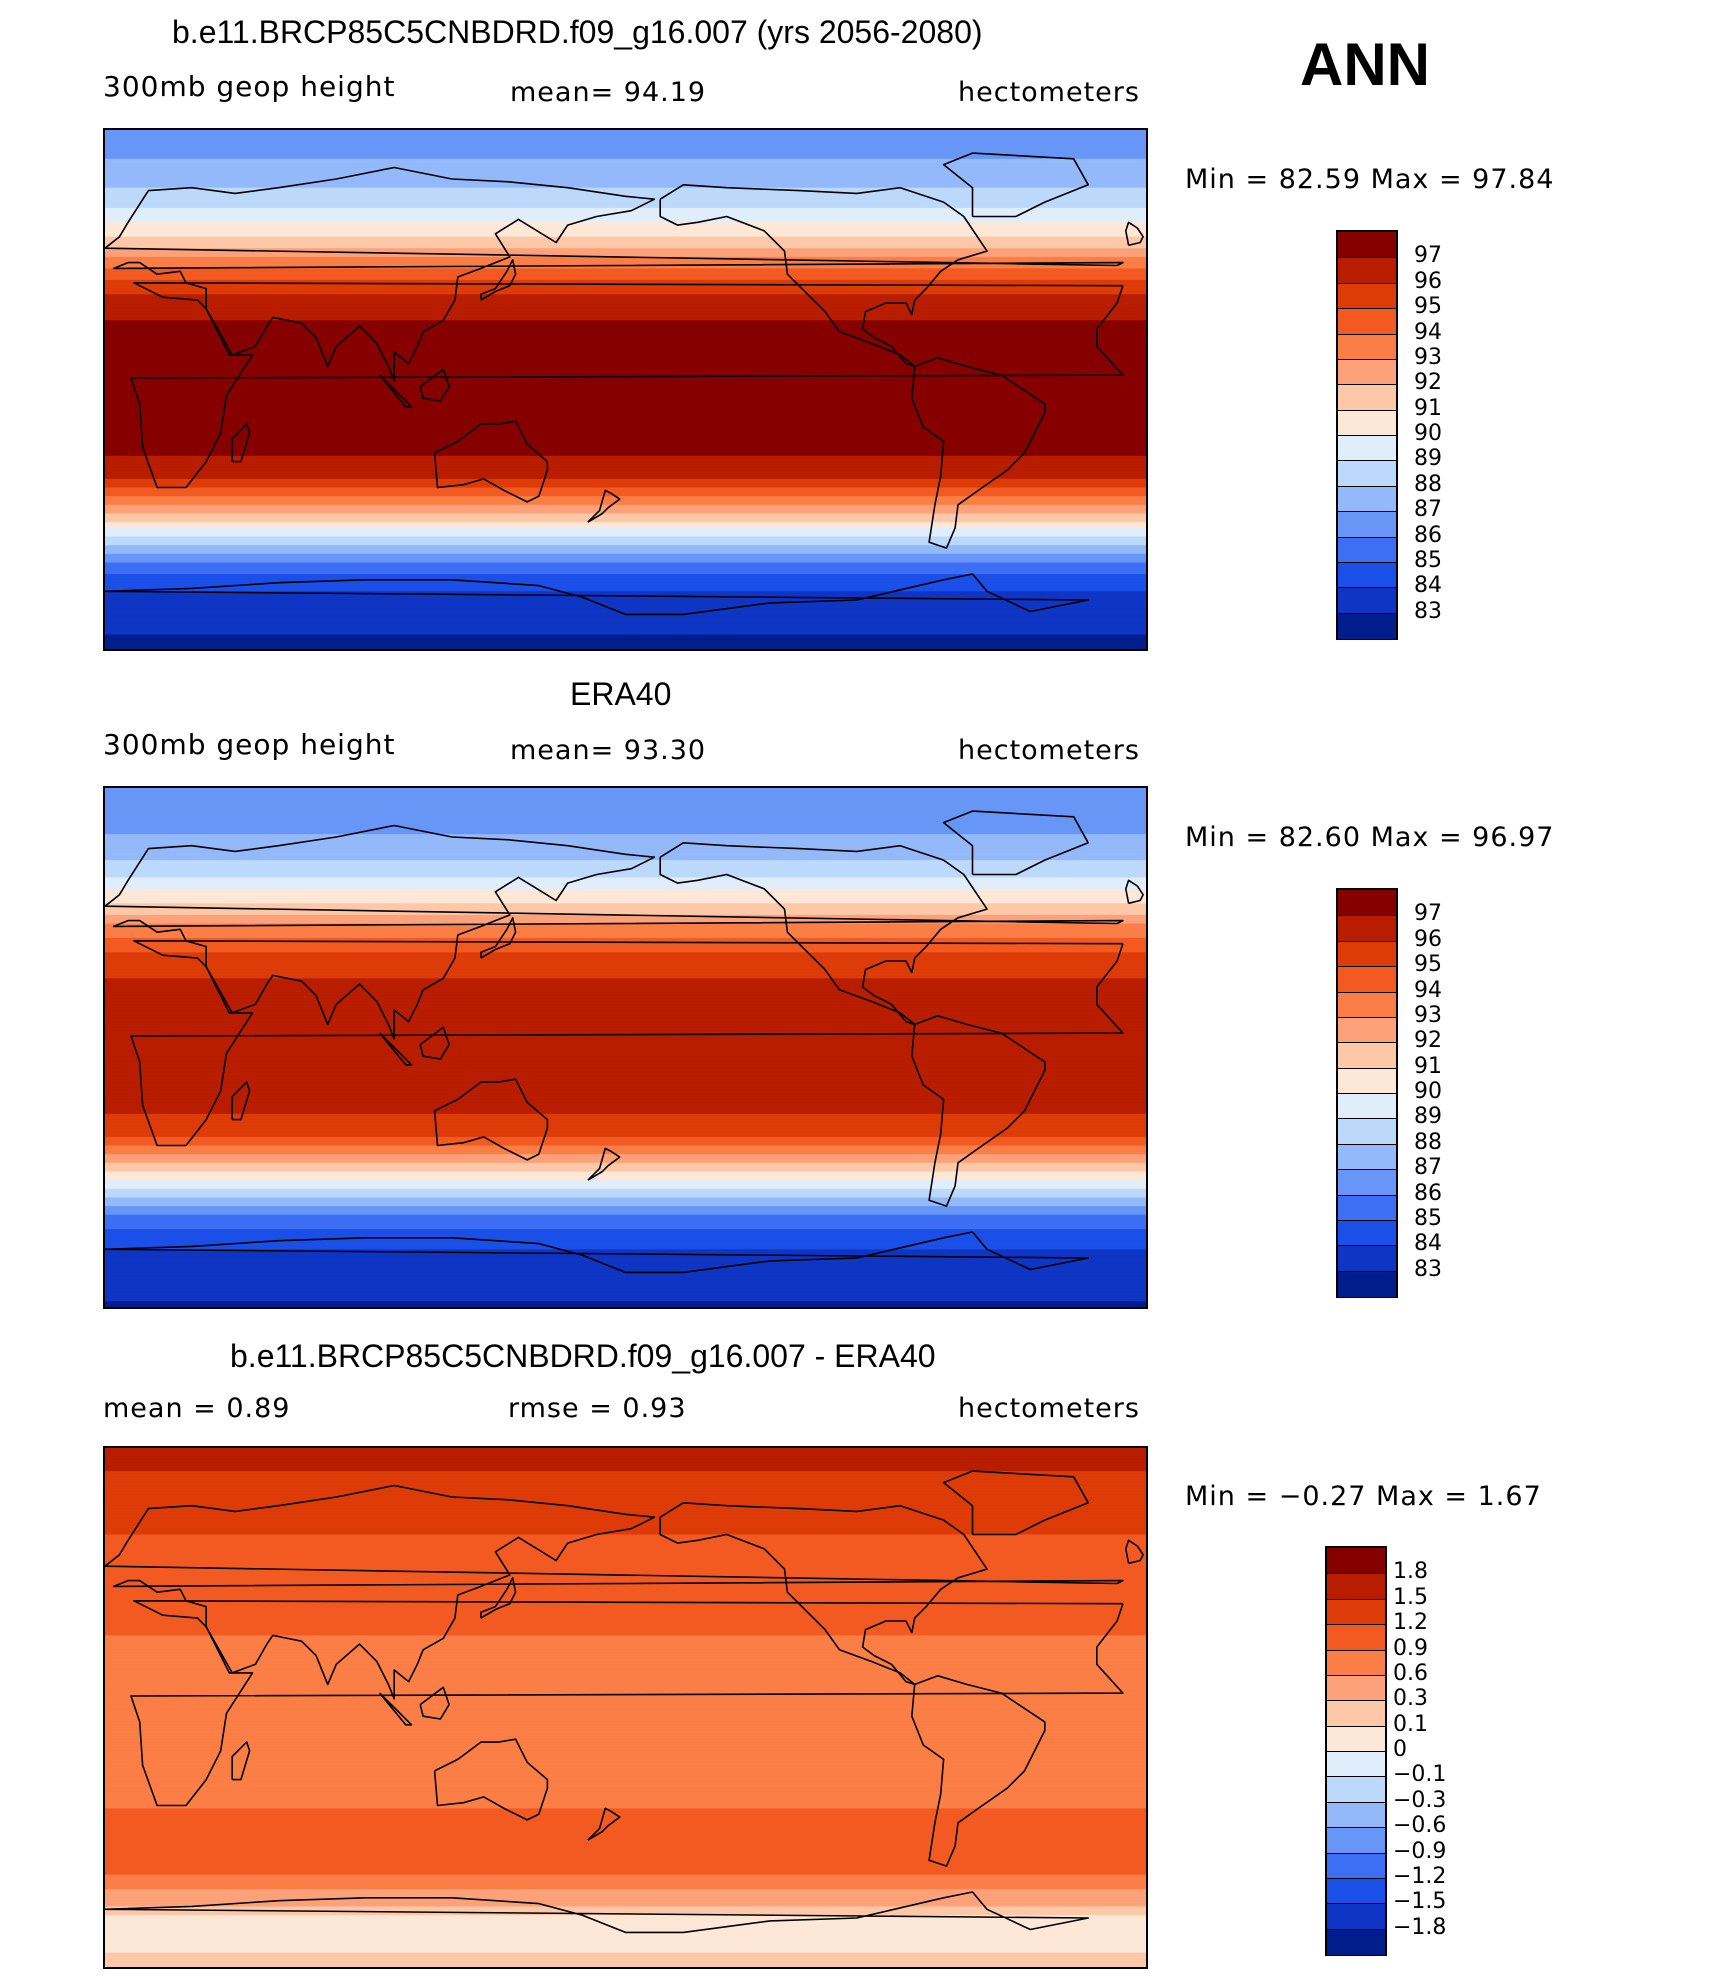 The width and height of the screenshot is (1710, 1986). Describe the element at coordinates (1410, 1572) in the screenshot. I see `colorbar-tick-label: 1.8` at that location.